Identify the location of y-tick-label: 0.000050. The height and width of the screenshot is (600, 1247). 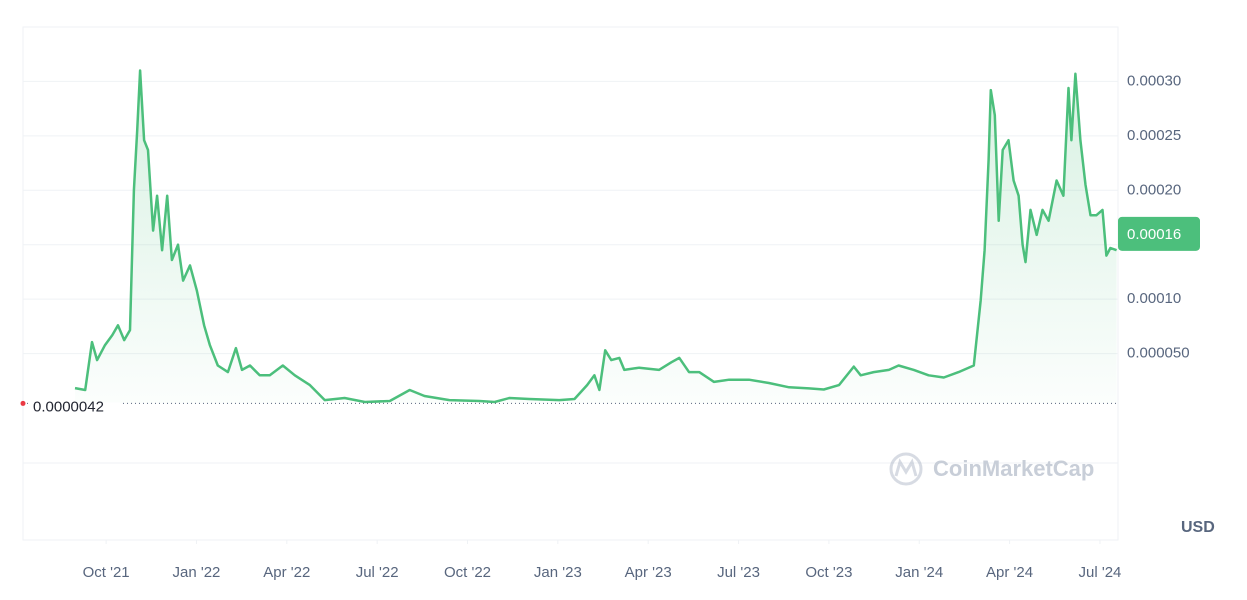
(1158, 353).